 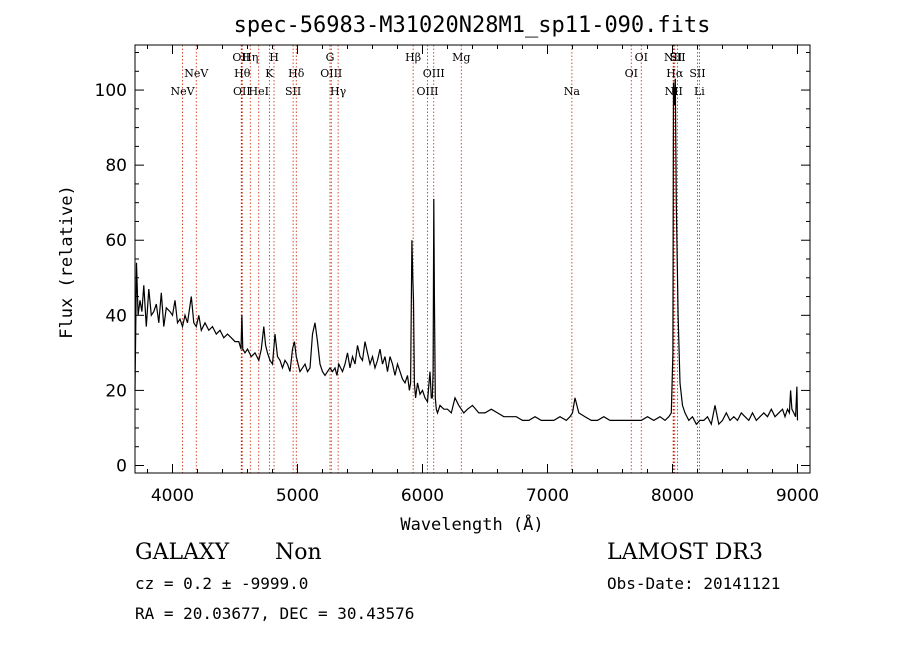 I want to click on x-tick-label: 5000, so click(x=297, y=496).